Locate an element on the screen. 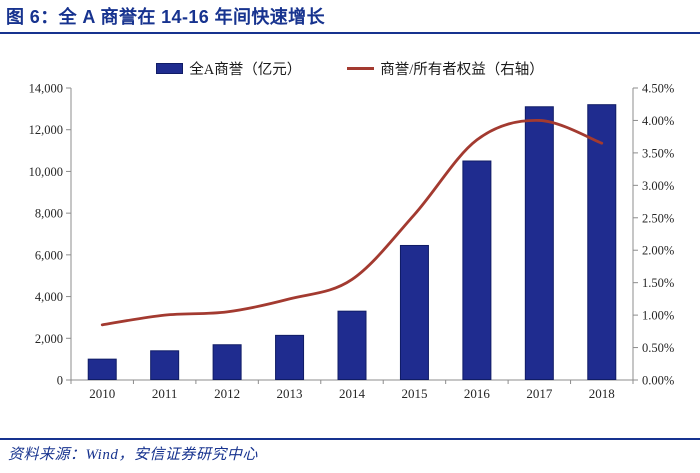 Image resolution: width=700 pixels, height=473 pixels. x-axis-category-label: 2012 is located at coordinates (227, 393).